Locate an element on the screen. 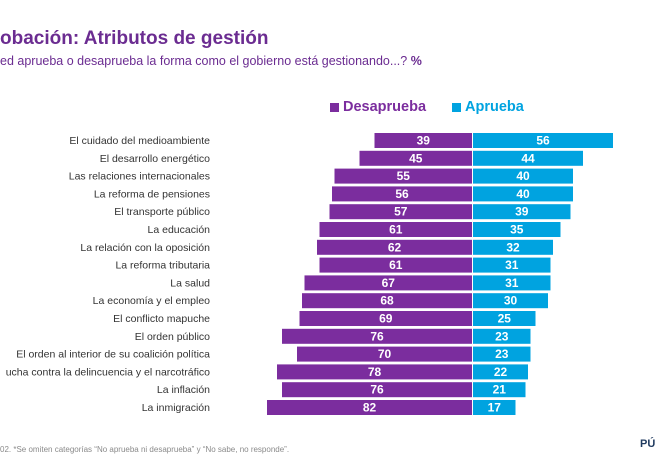 The width and height of the screenshot is (670, 470). category-label: La inmigración is located at coordinates (176, 408).